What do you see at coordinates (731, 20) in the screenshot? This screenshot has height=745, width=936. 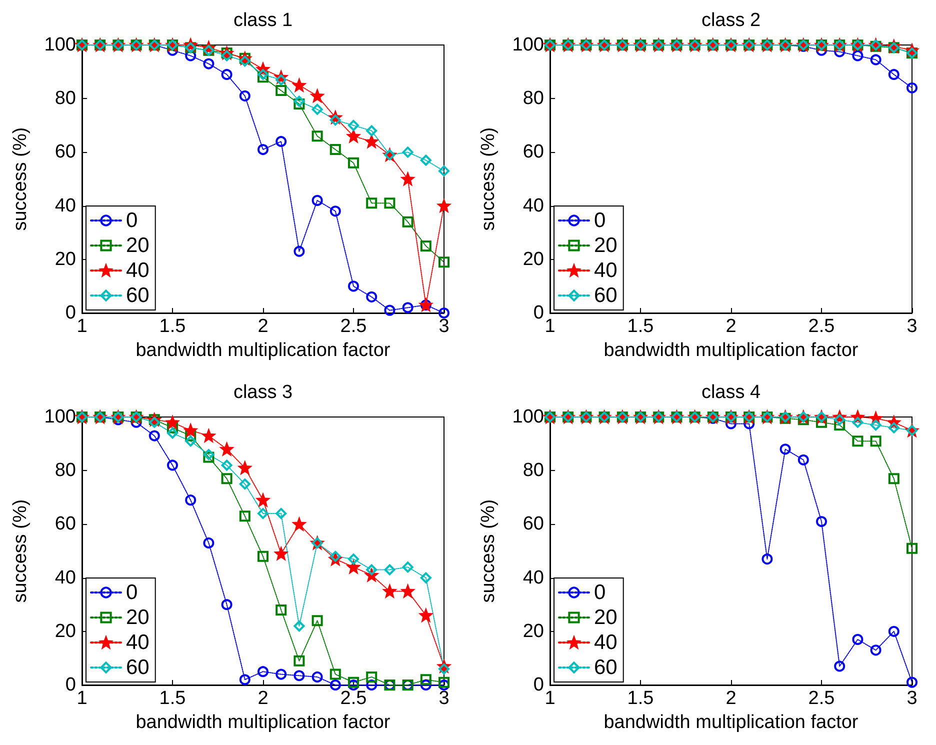 I see `chart-title: class 2` at bounding box center [731, 20].